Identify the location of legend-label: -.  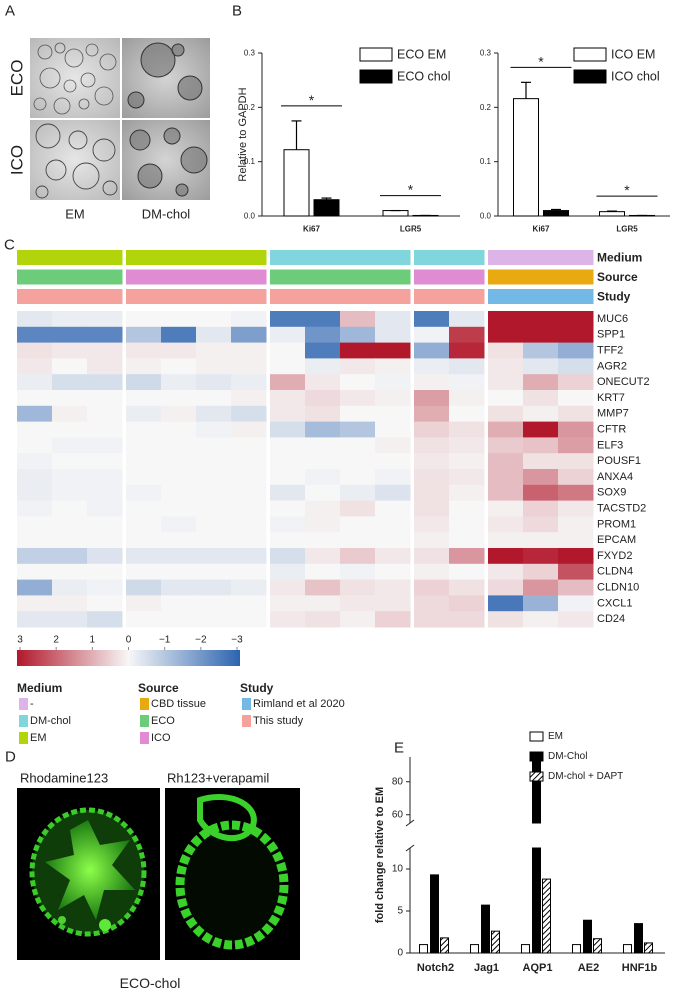
(32, 704).